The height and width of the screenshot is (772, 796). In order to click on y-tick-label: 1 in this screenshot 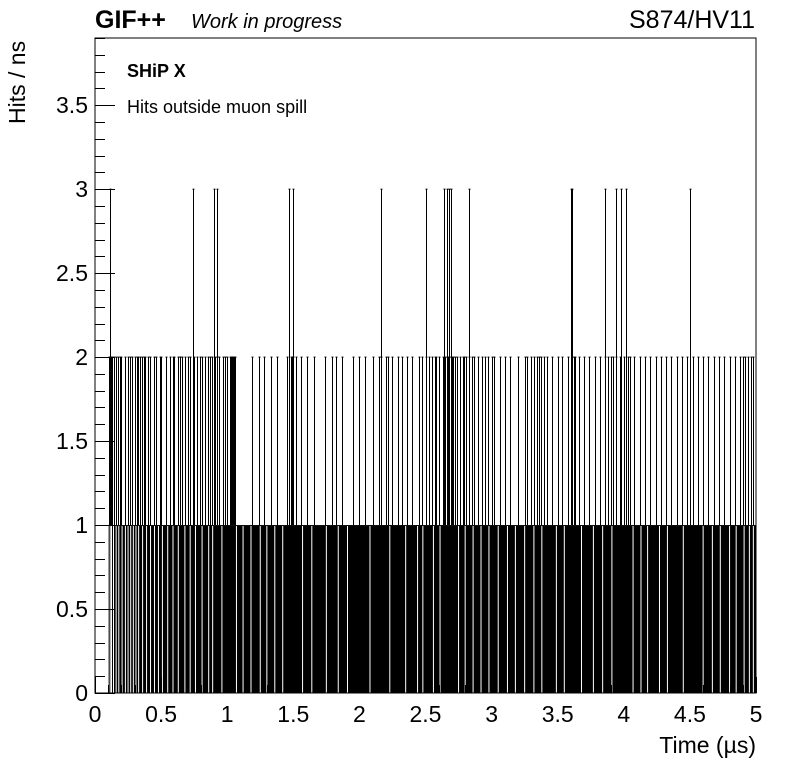, I will do `click(81, 525)`.